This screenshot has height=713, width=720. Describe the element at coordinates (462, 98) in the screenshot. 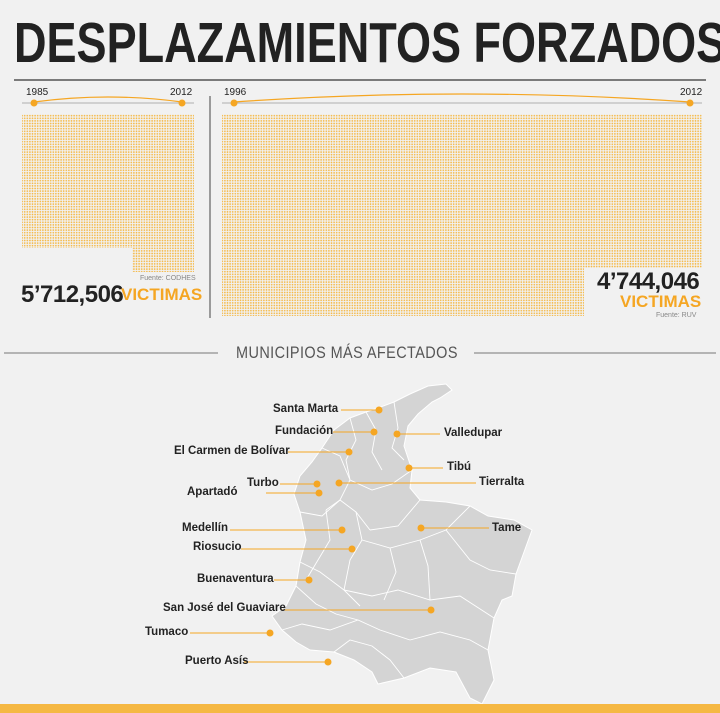

I see `right-timeline-arc` at that location.